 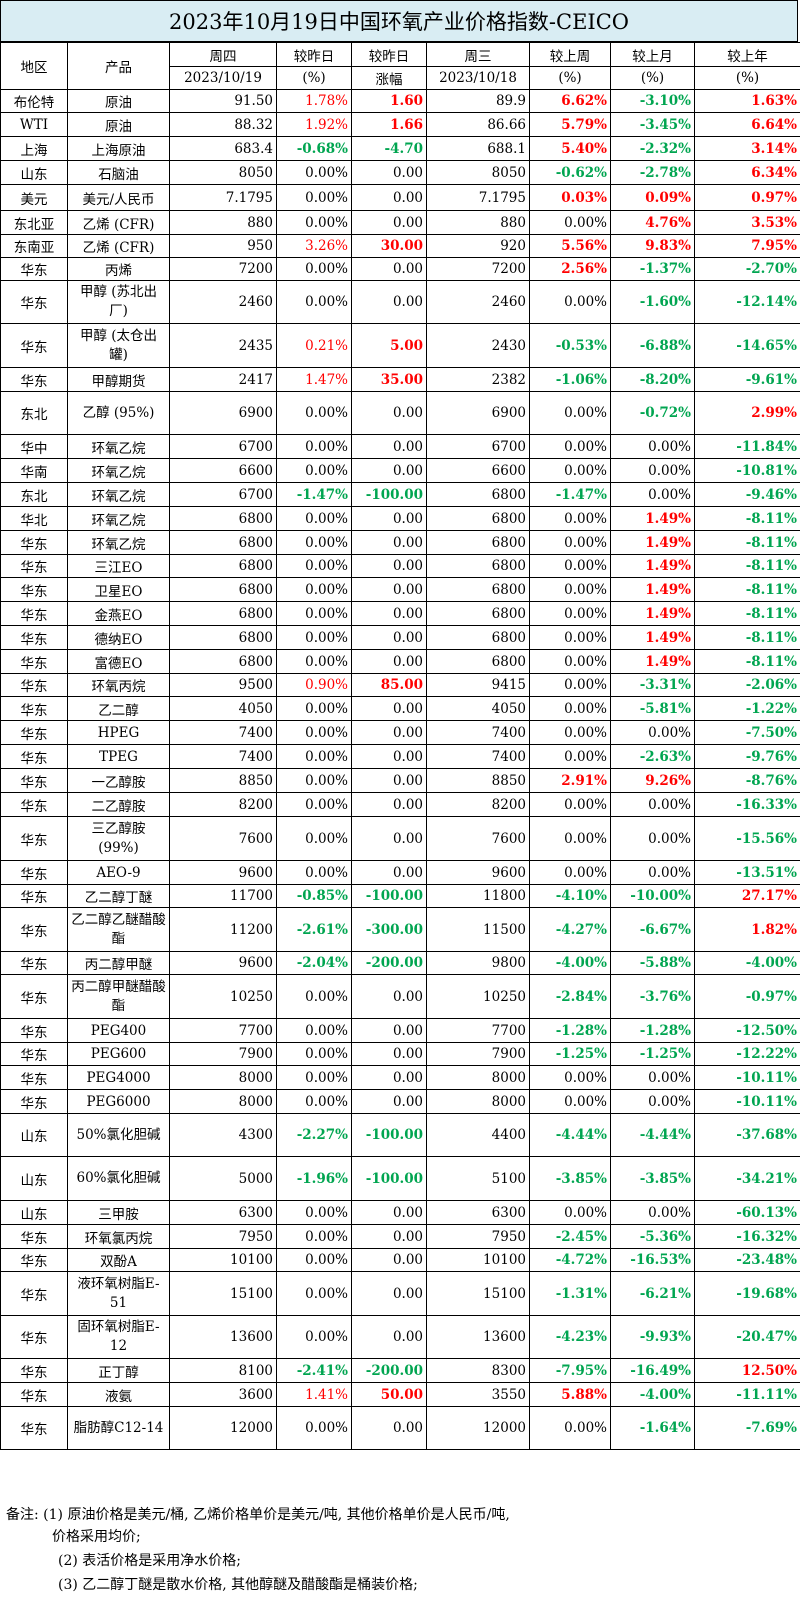 I want to click on cell-wed-price: 13600, so click(x=478, y=1337).